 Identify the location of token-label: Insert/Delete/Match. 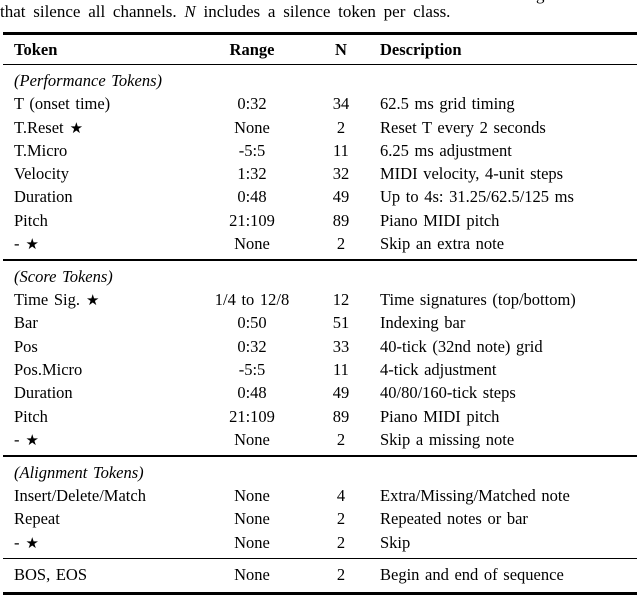
(80, 496).